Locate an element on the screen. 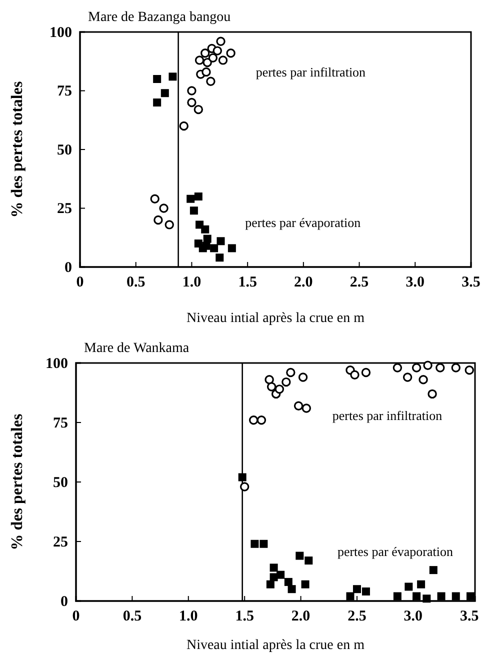  chart-title: Mare de Bazanga bangou is located at coordinates (159, 17).